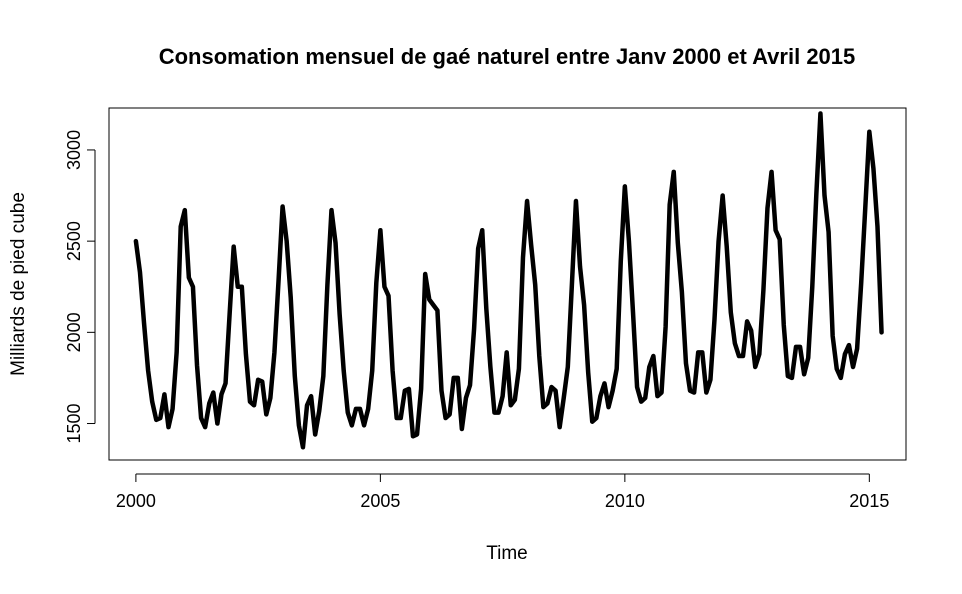 The height and width of the screenshot is (594, 962). What do you see at coordinates (18, 284) in the screenshot?
I see `y-axis-label: Milliards de pied cube` at bounding box center [18, 284].